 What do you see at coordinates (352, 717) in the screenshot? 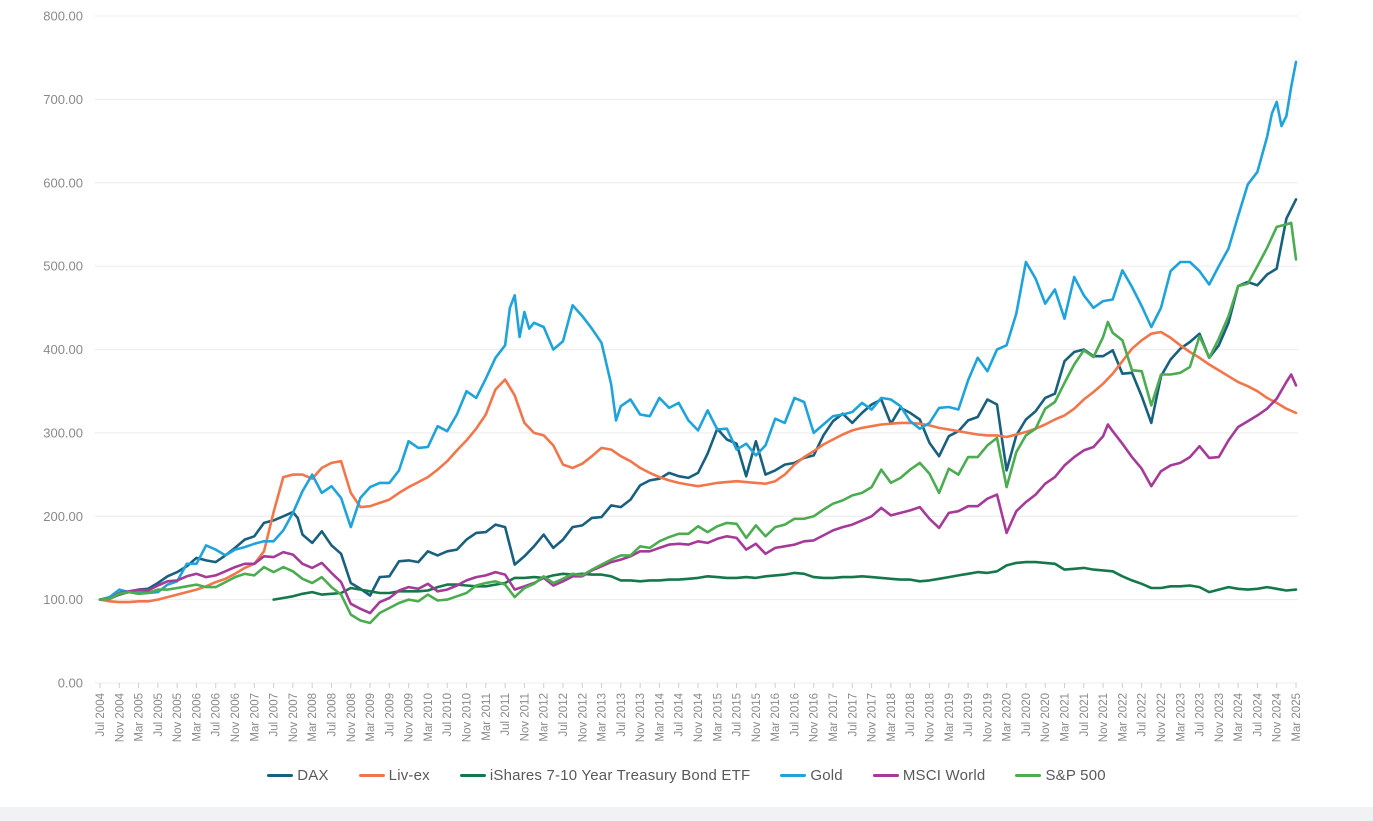
I see `x-axis-label: Nov 2008` at bounding box center [352, 717].